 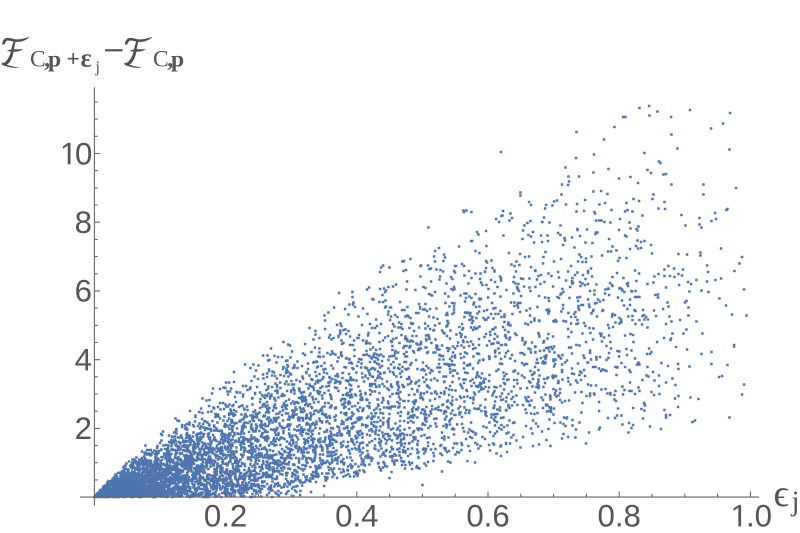 I want to click on svg-text: 0, so click(x=83, y=153).